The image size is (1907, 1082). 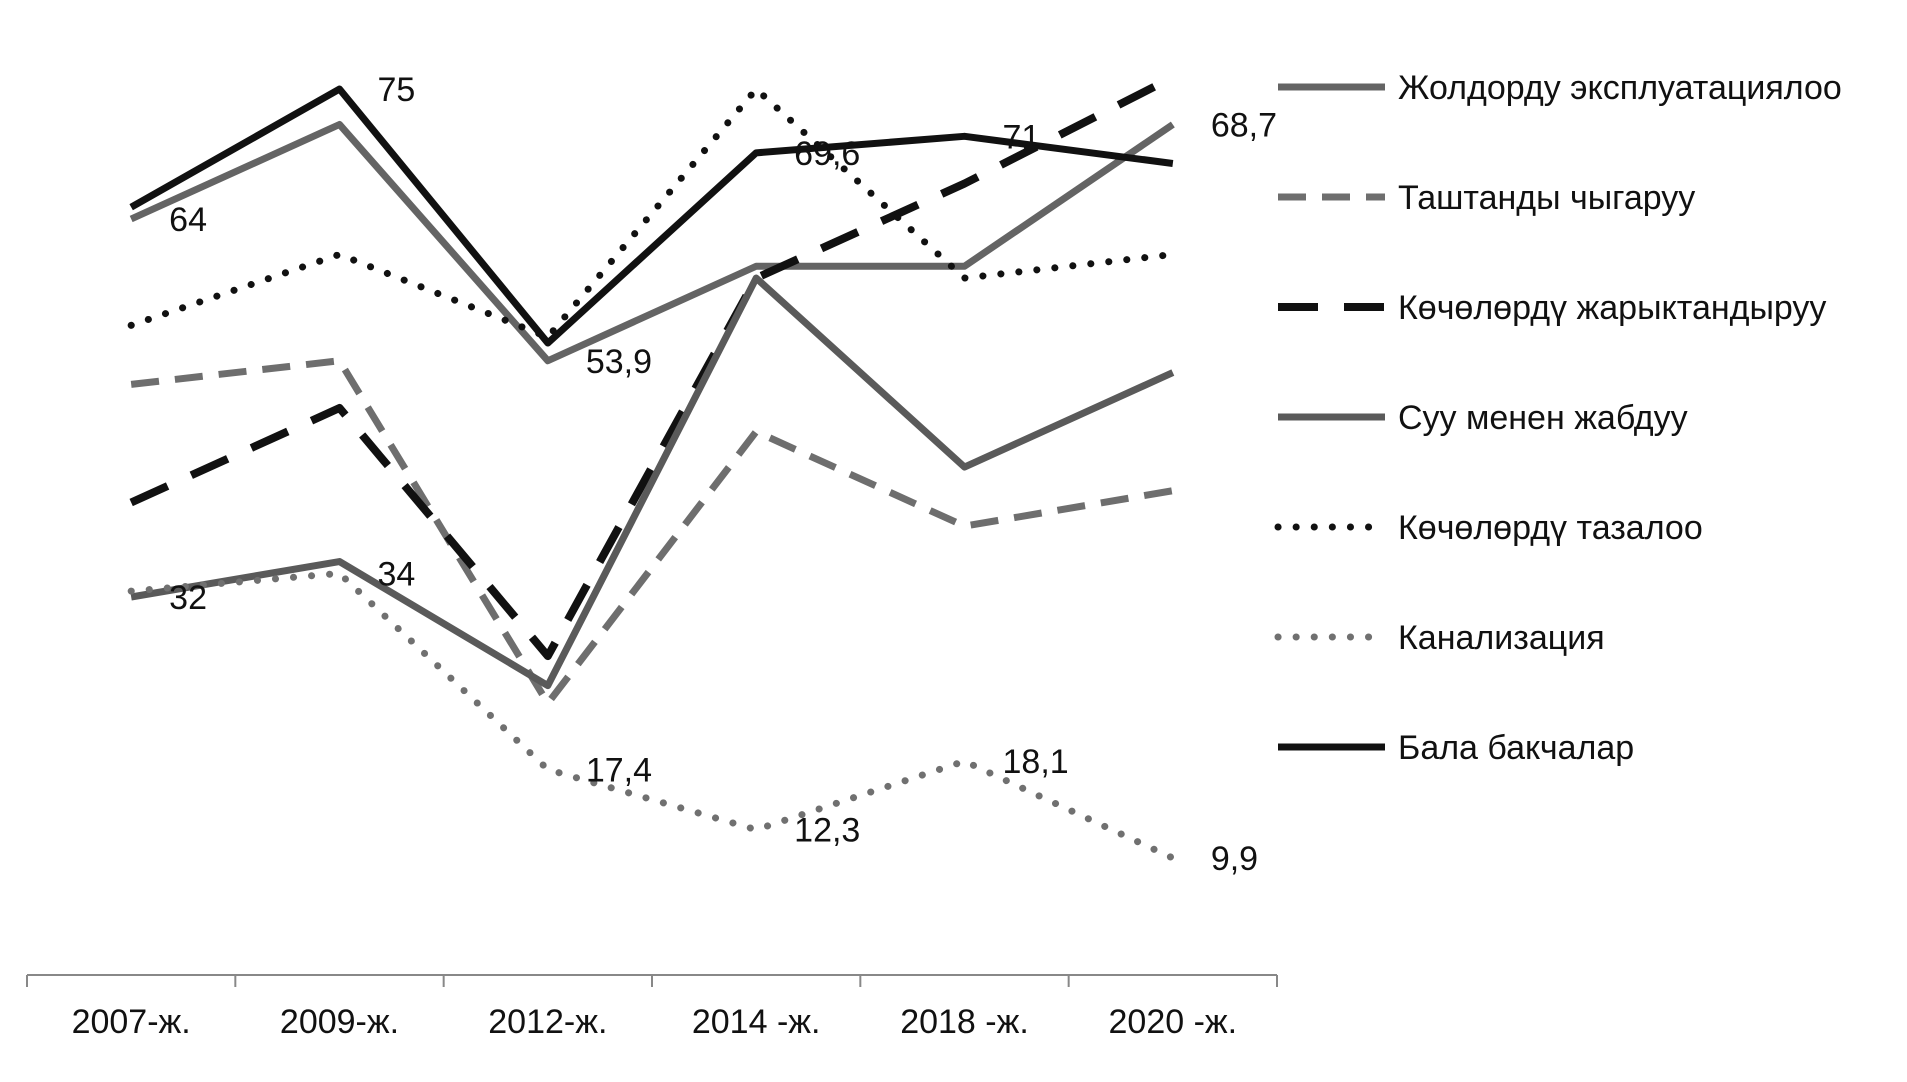 I want to click on data-label: 9,9, so click(x=1234, y=859).